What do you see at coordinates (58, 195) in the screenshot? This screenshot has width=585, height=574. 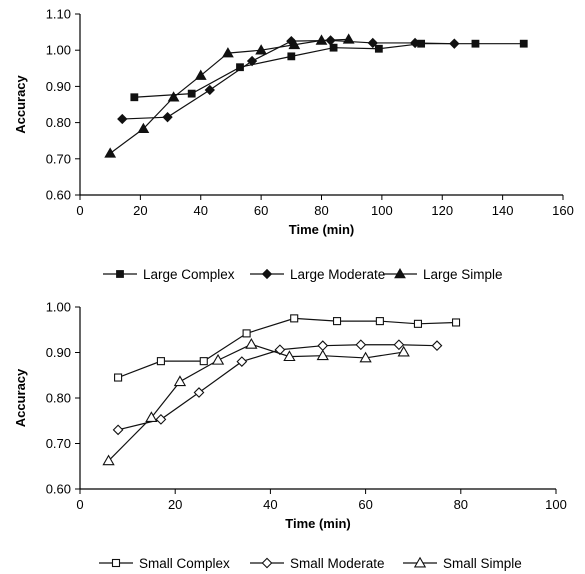 I see `large-y-tick-label: 0.60` at bounding box center [58, 195].